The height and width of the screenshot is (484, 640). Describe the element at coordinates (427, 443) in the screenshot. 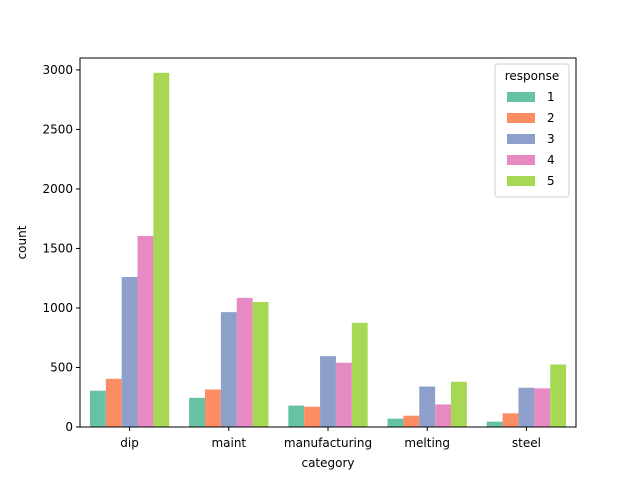

I see `x-tick-label: melting` at that location.